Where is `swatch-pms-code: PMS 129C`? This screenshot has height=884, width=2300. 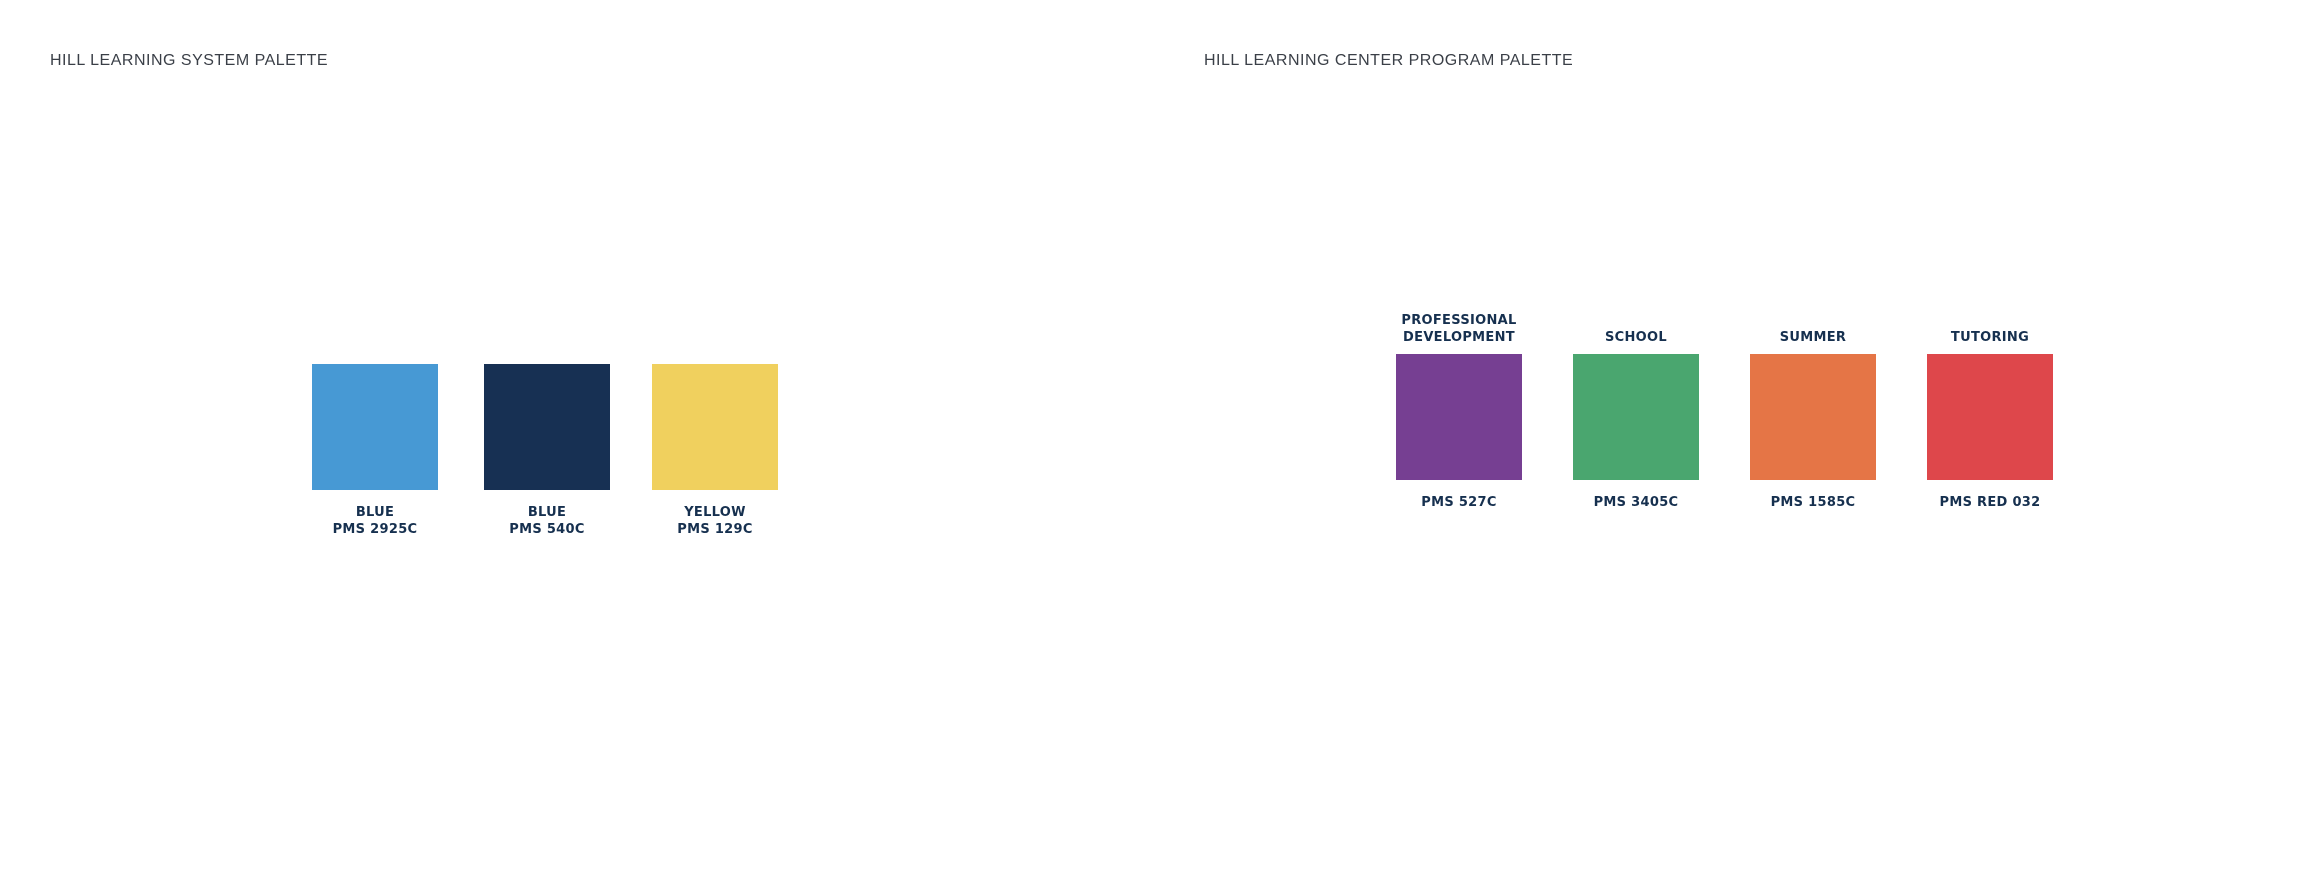 swatch-pms-code: PMS 129C is located at coordinates (715, 529).